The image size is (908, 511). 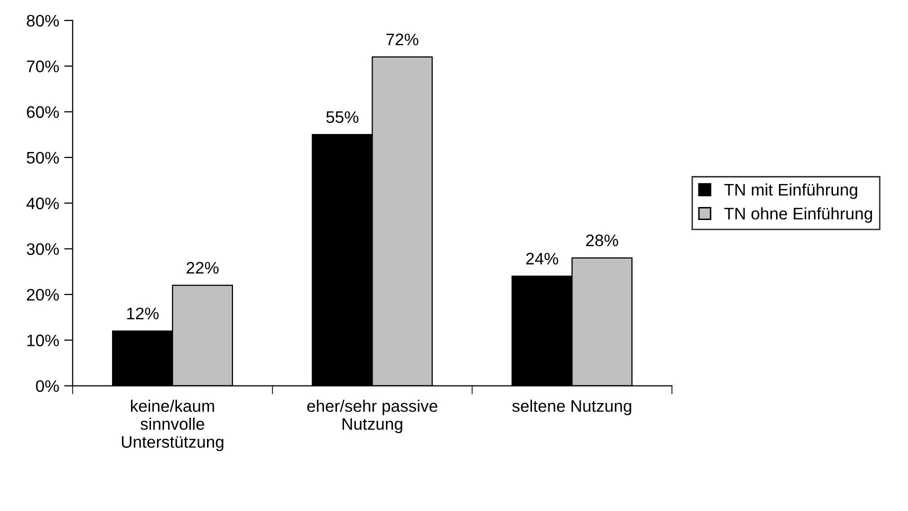 I want to click on x-tick-label: keine/kaum sinnvolle Unterstützung, so click(x=173, y=426).